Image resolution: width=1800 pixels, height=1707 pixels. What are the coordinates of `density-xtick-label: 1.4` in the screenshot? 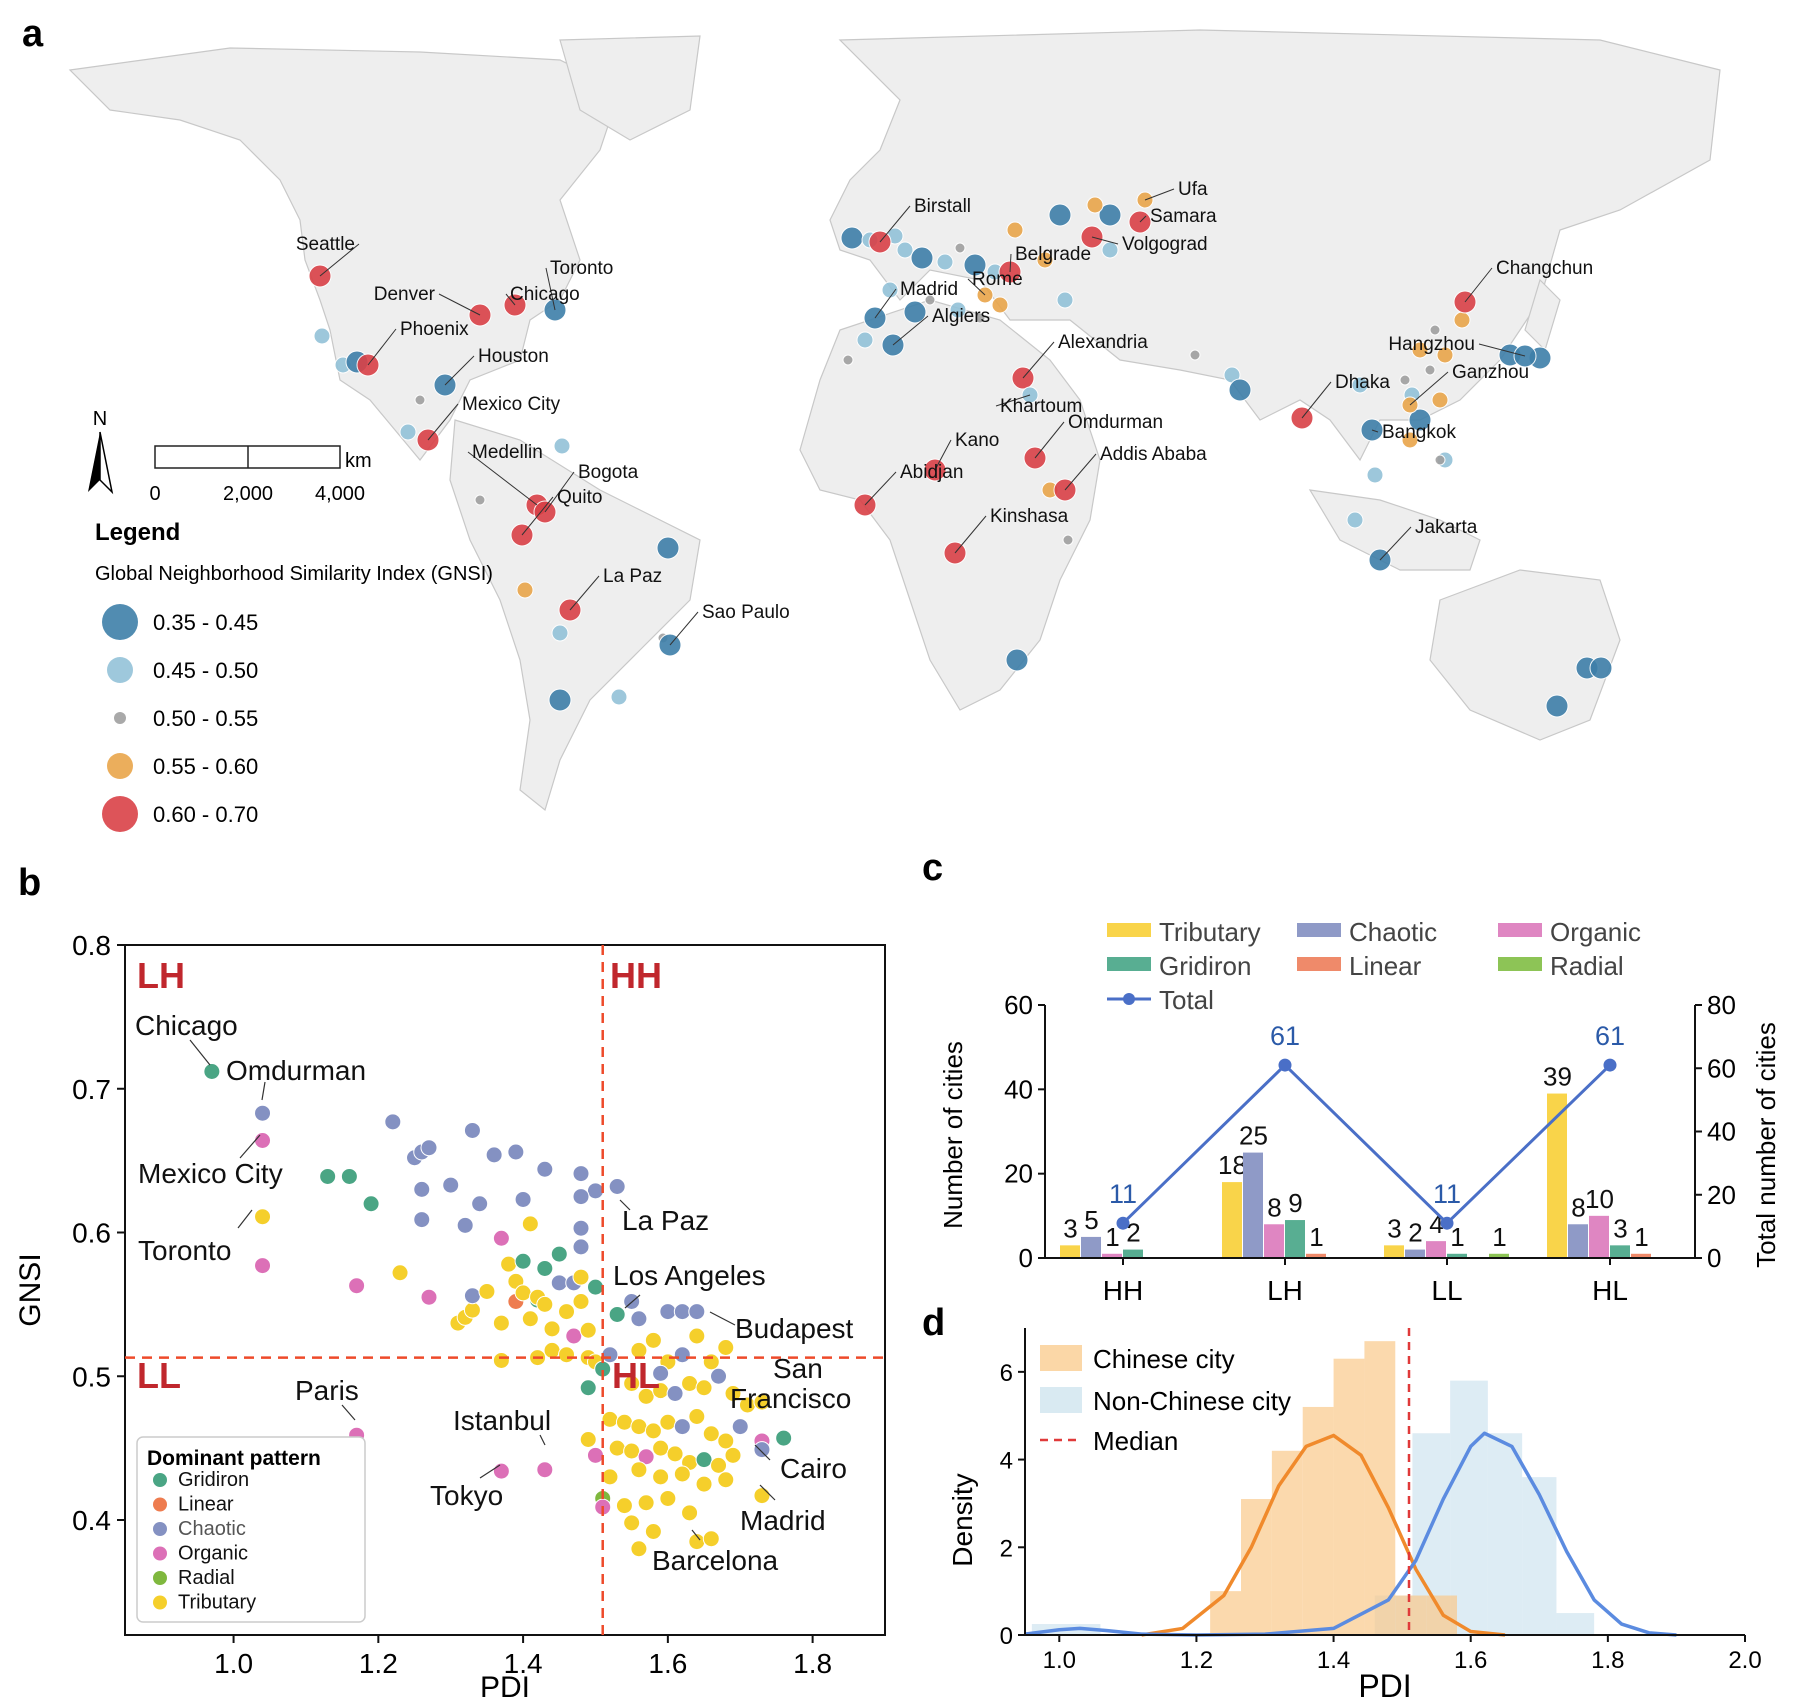 It's located at (1333, 1660).